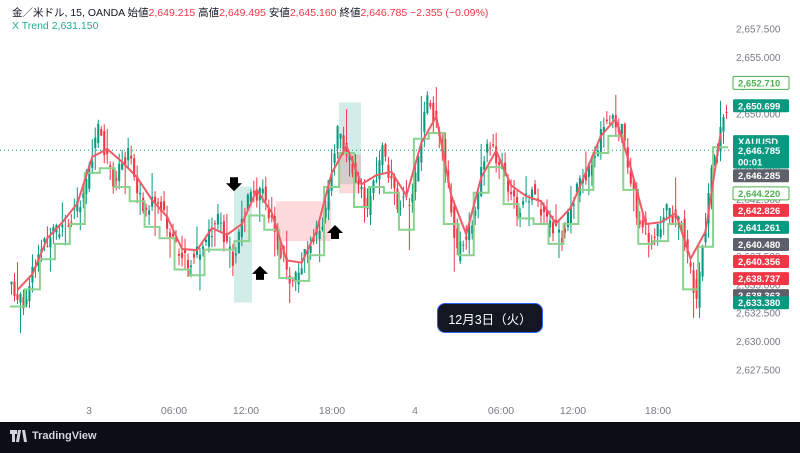  I want to click on indicator-legend: X Trend 2,631.150, so click(55, 26).